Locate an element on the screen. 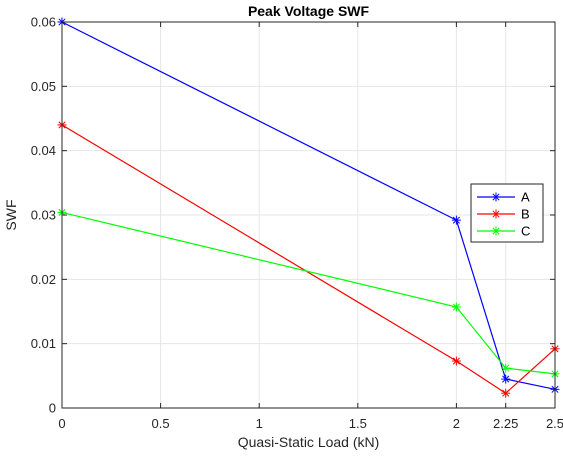 Image resolution: width=563 pixels, height=457 pixels. legend-box is located at coordinates (507, 213).